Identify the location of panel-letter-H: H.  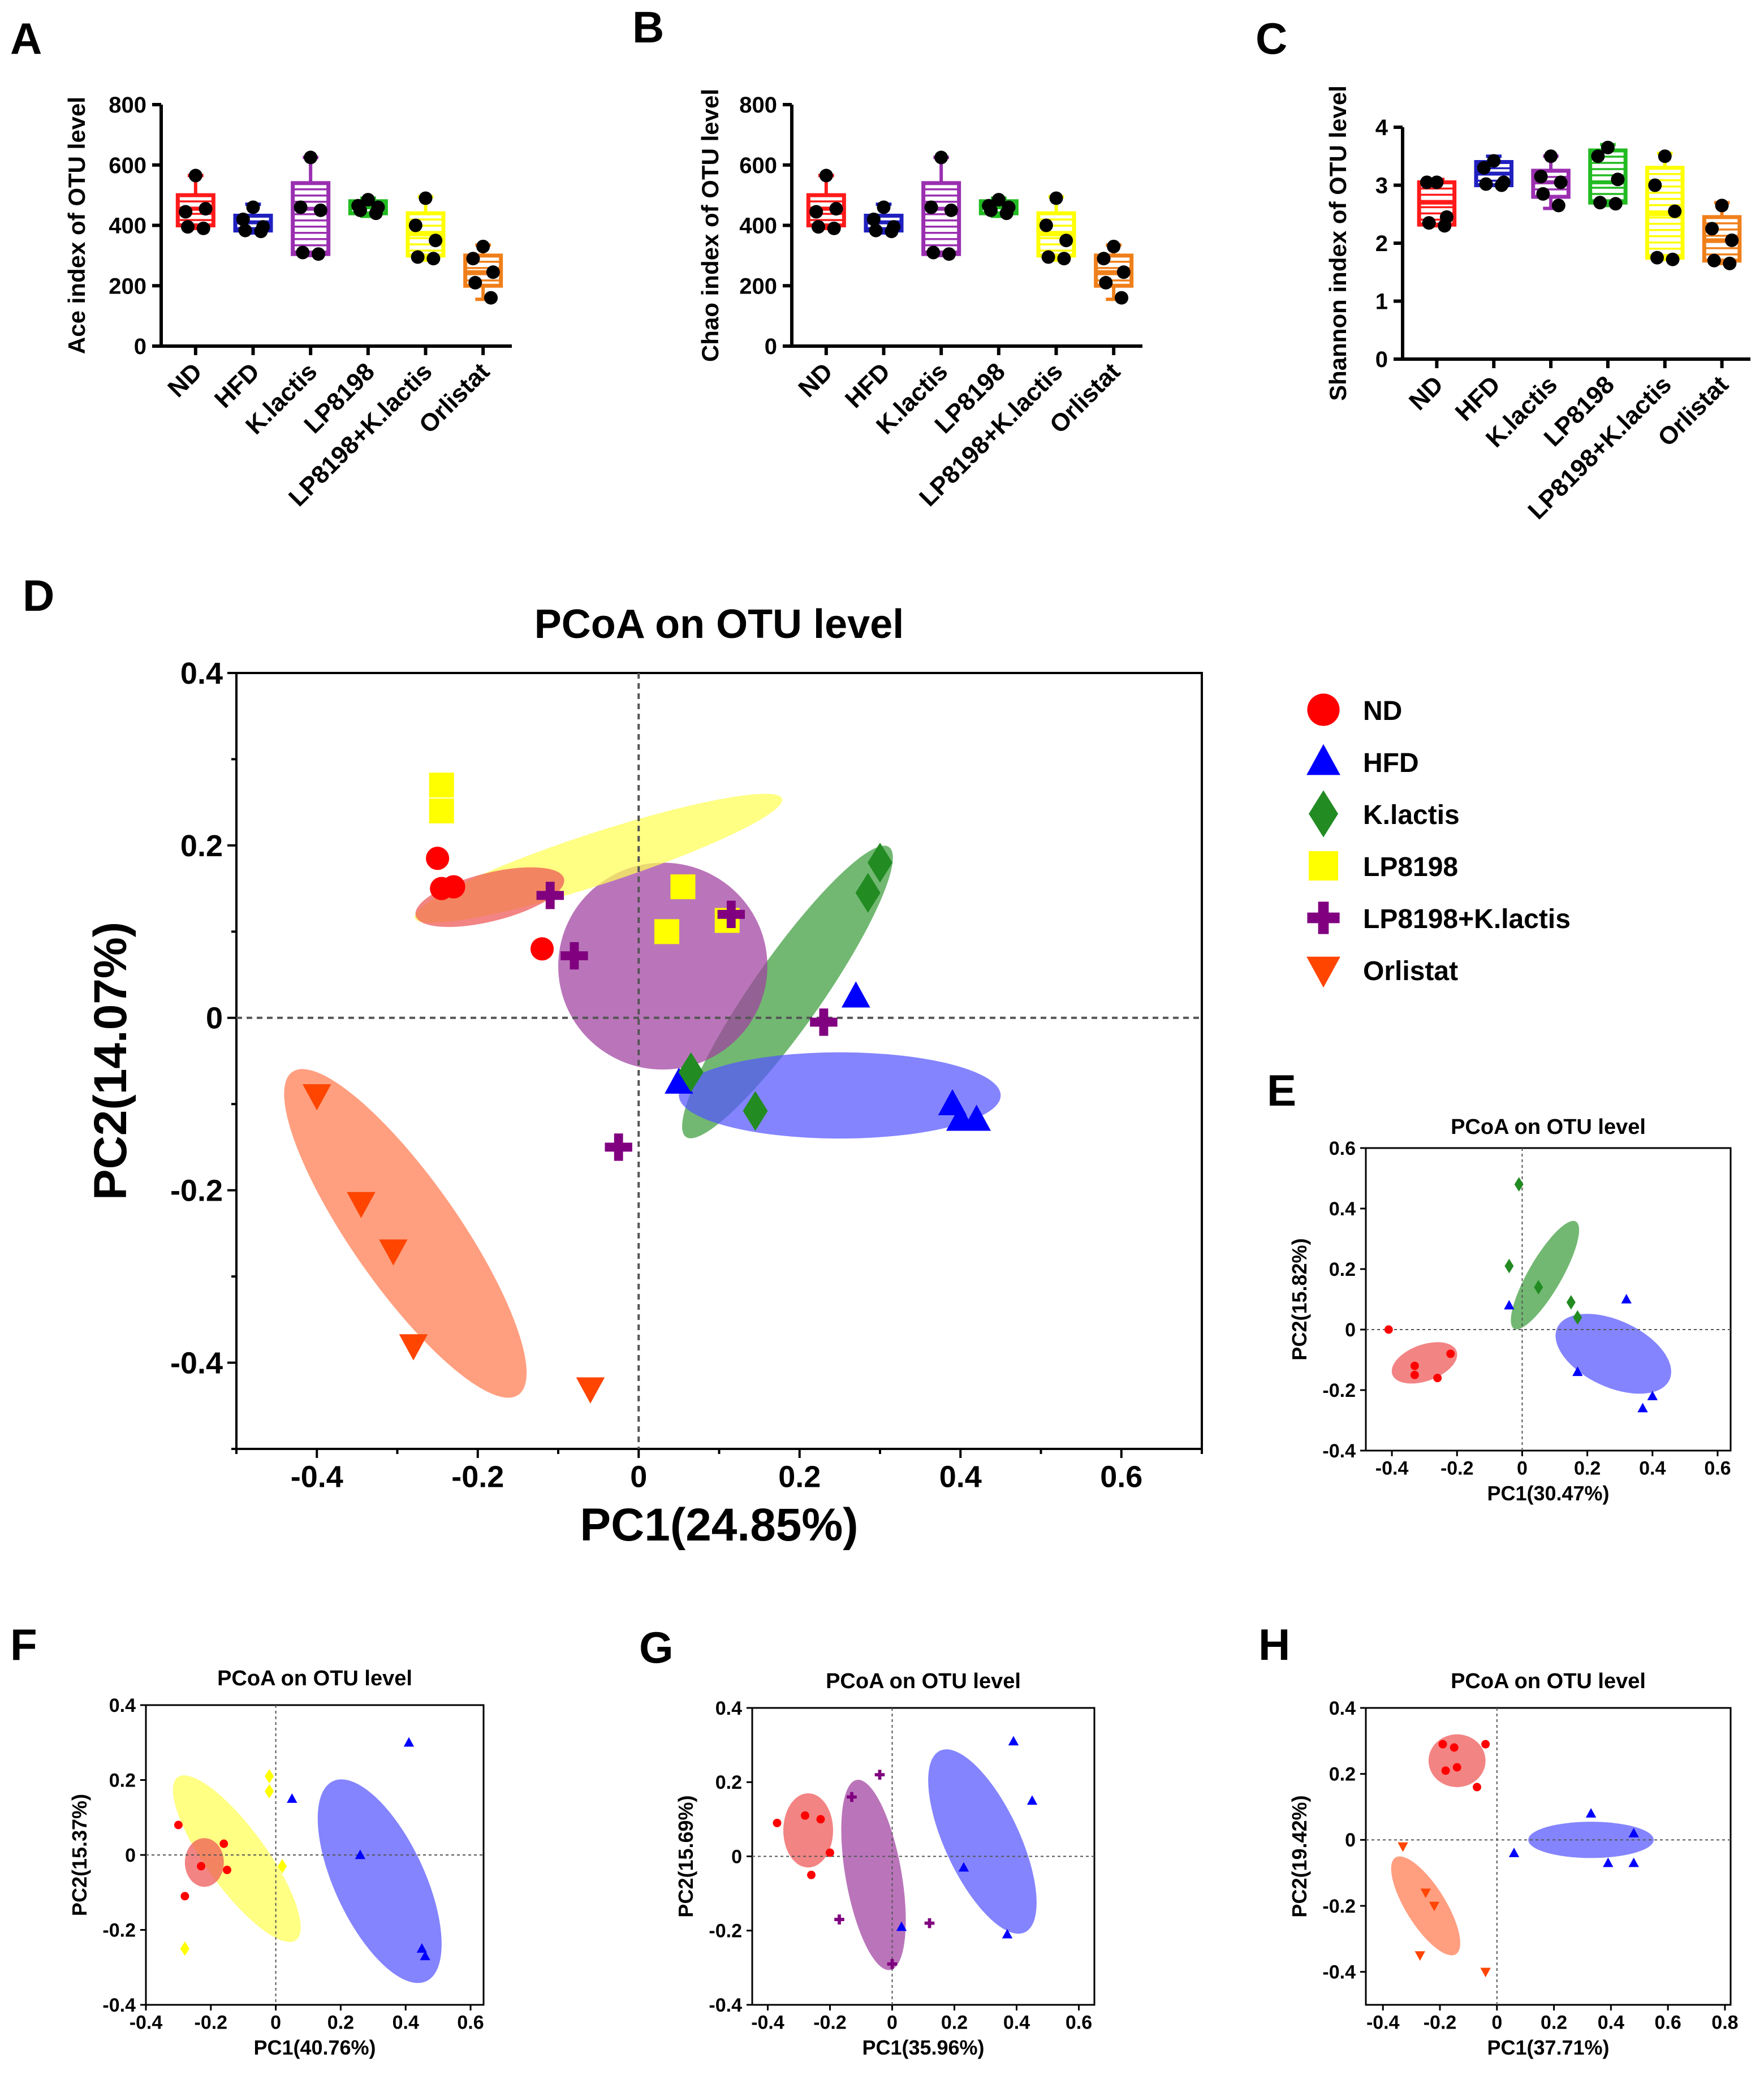
(1274, 1644).